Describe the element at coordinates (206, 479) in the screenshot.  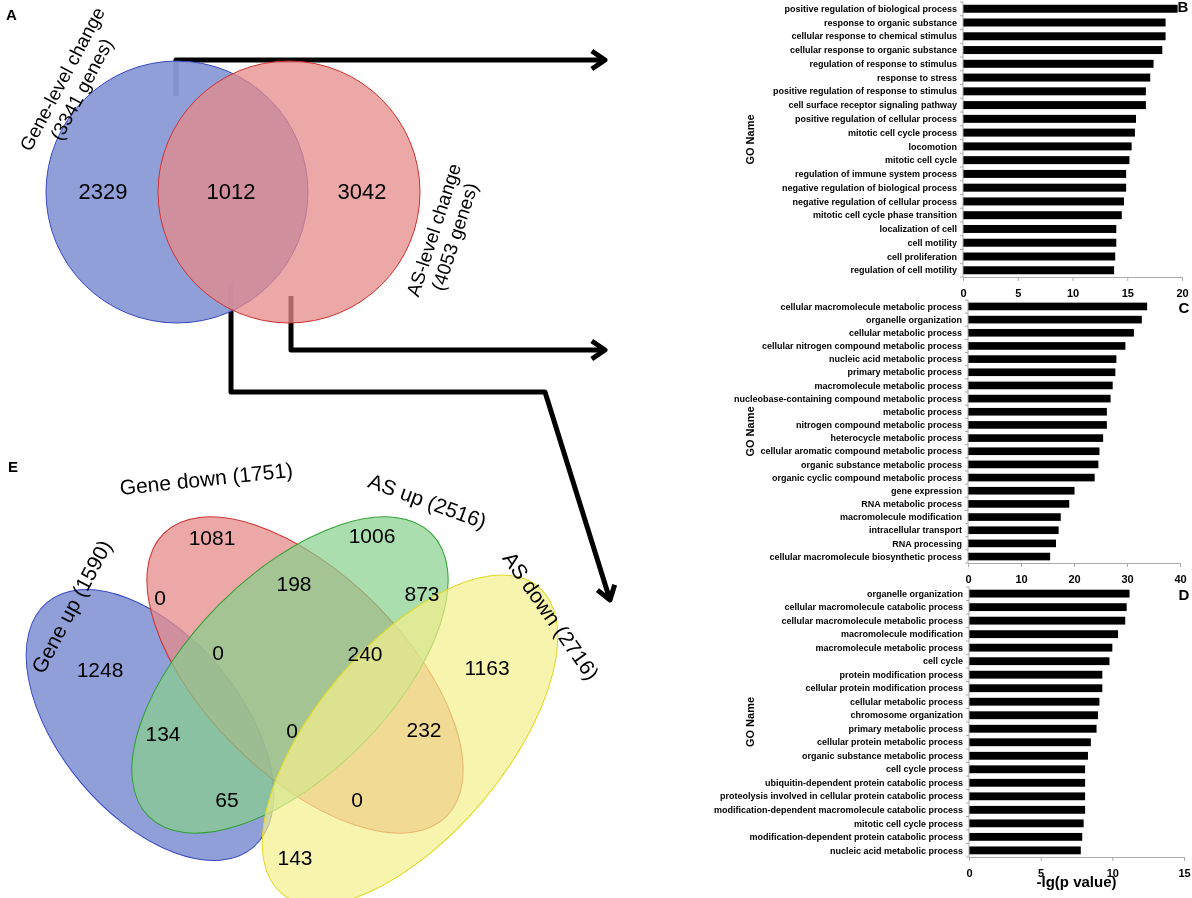
I see `category-label: Gene down (1751)` at that location.